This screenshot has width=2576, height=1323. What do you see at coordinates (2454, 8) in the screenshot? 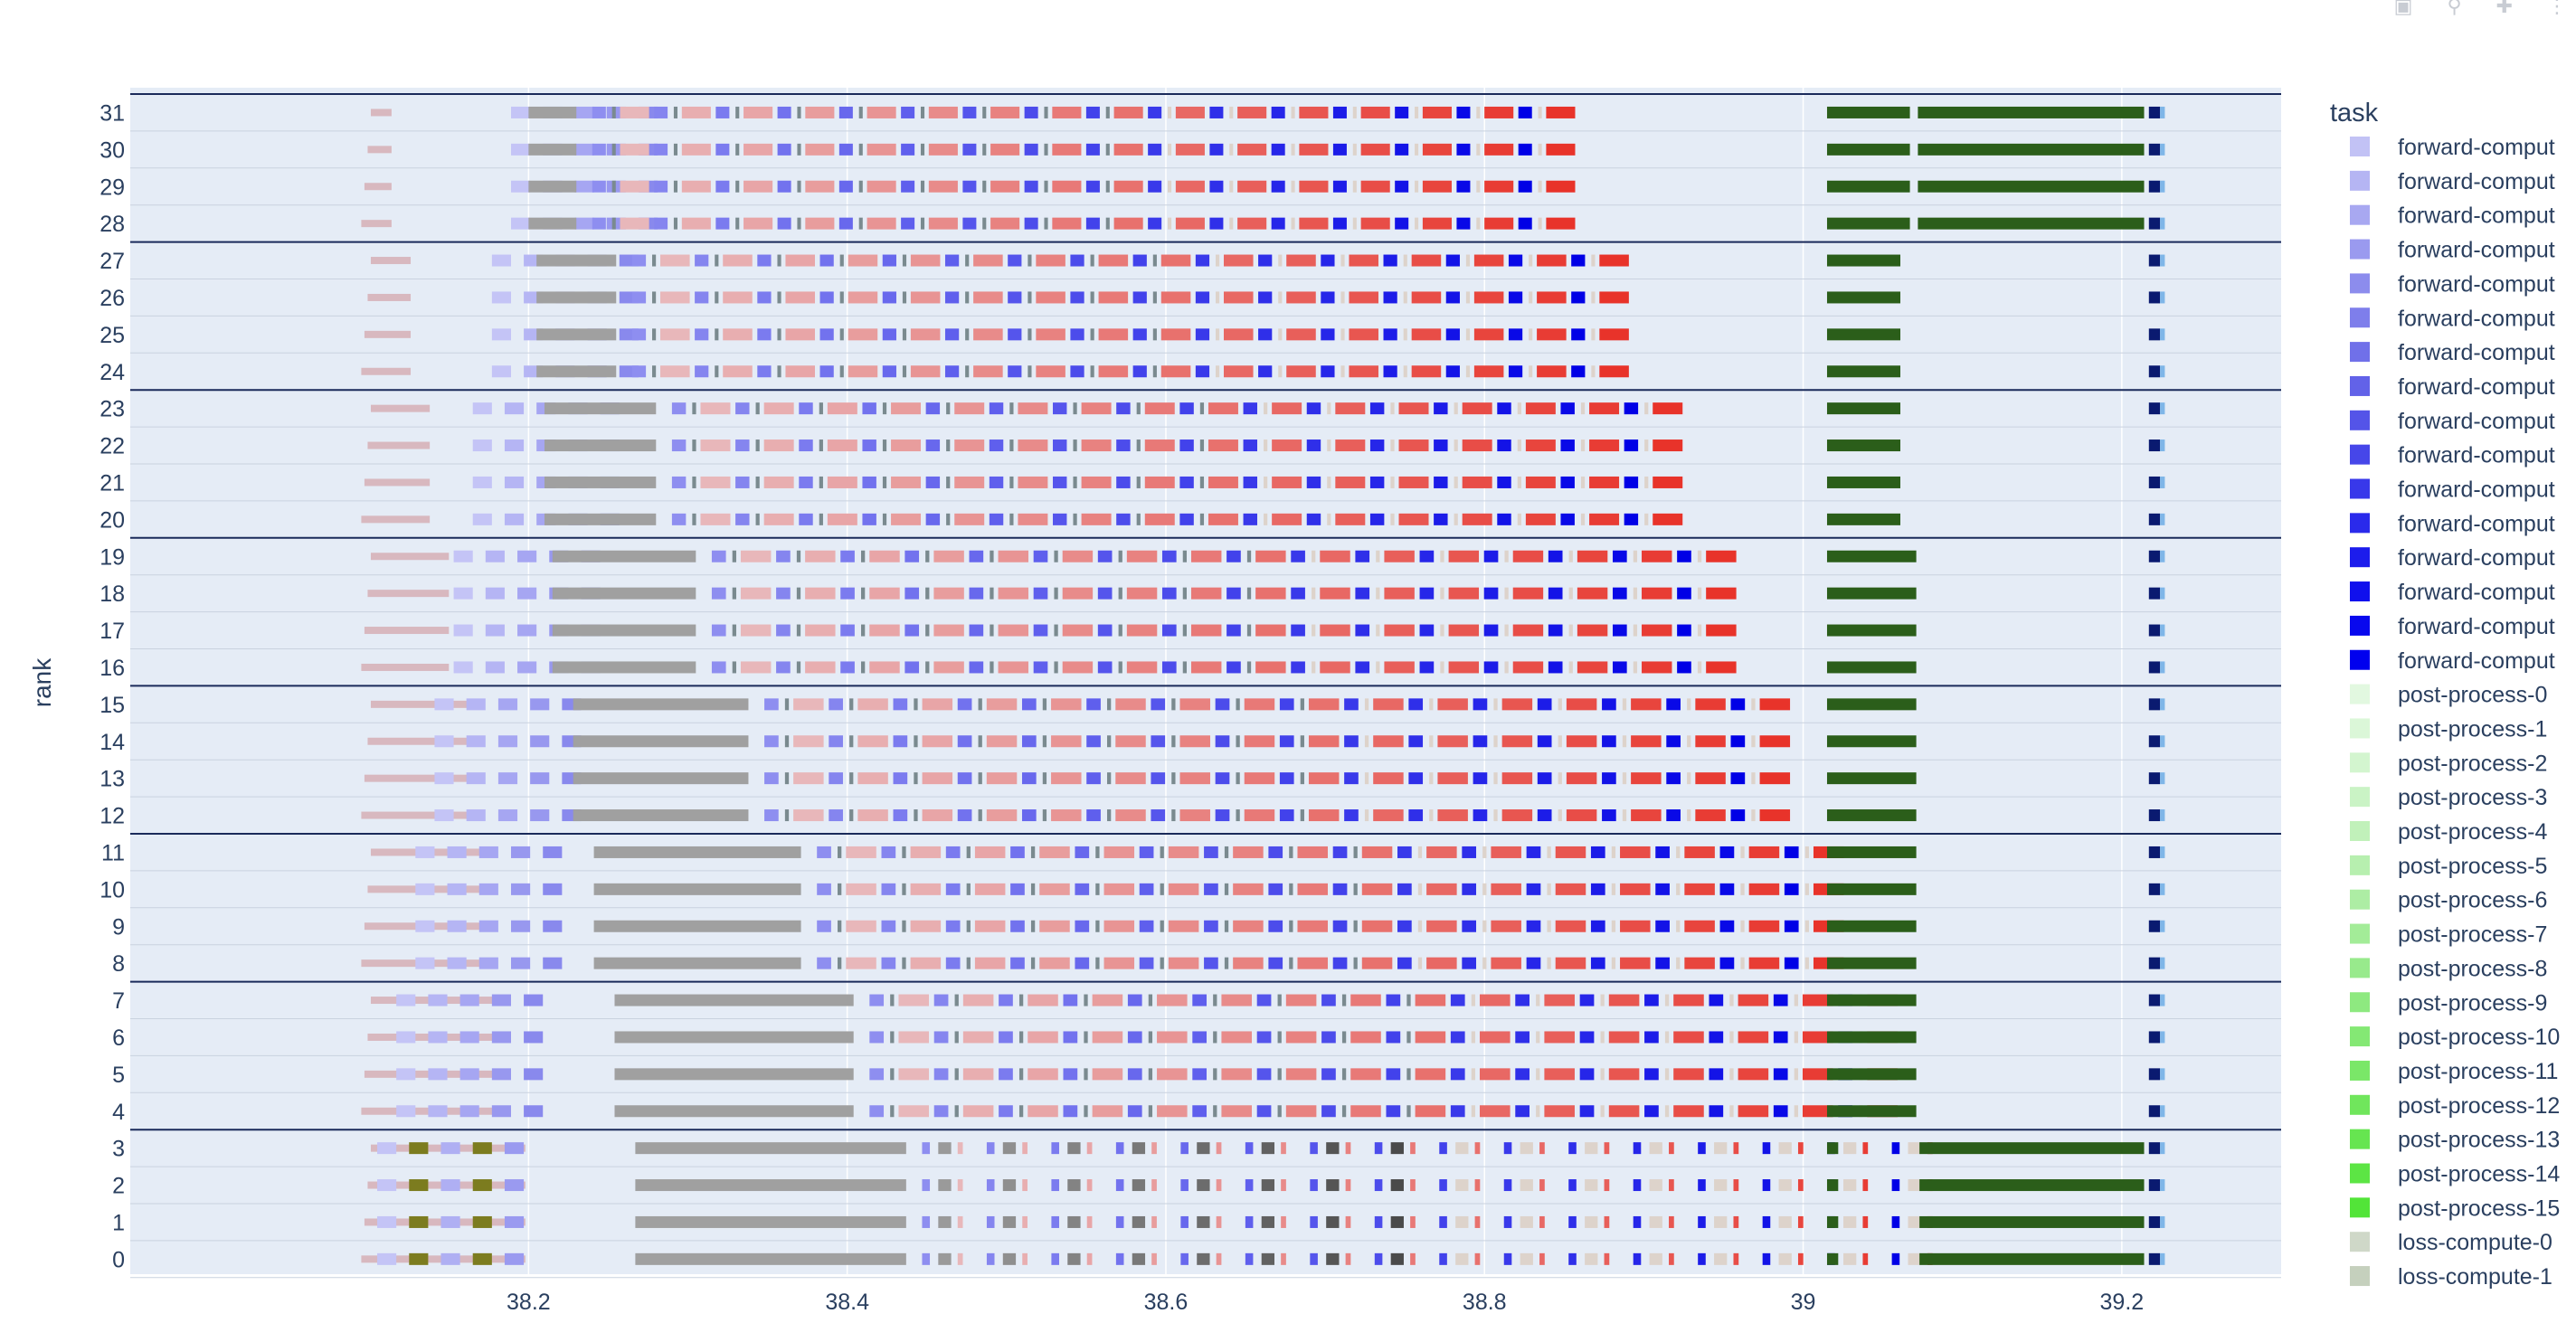
I see `zoom-icon: ⚲` at bounding box center [2454, 8].